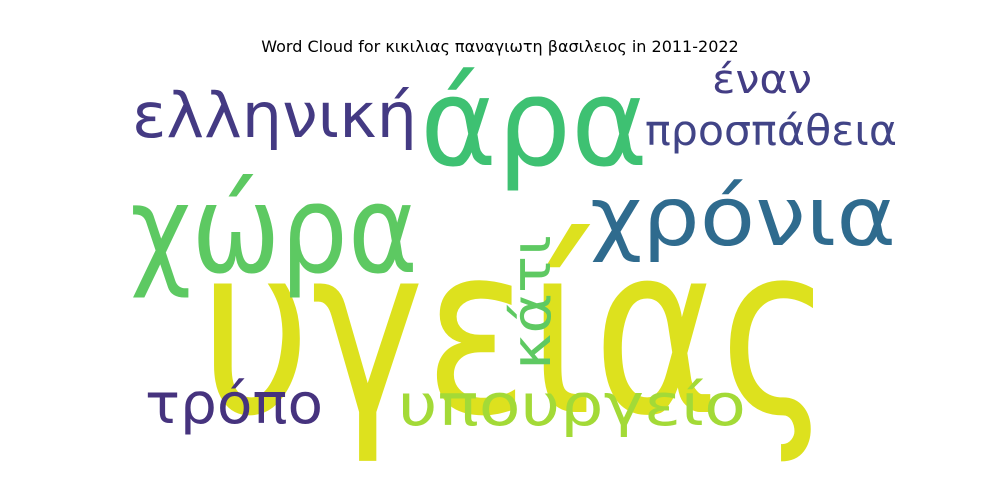 This screenshot has height=500, width=1000. Describe the element at coordinates (762, 80) in the screenshot. I see `word-9: έναν` at that location.